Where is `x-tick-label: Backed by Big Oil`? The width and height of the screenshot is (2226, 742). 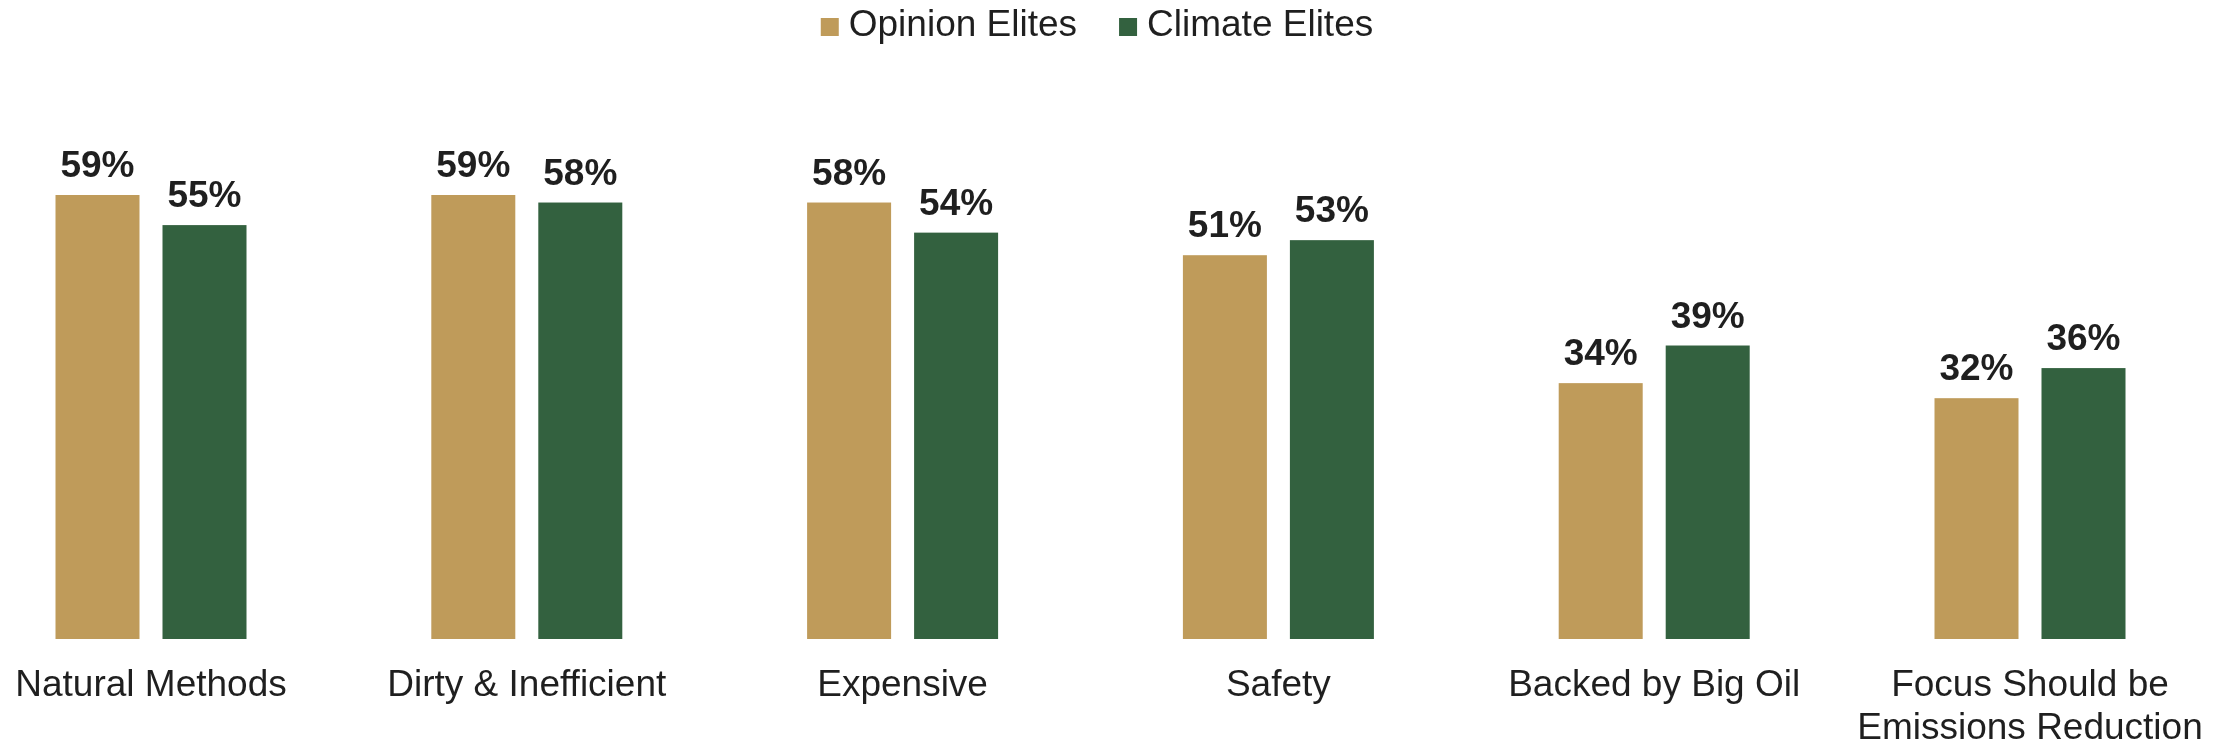
x-tick-label: Backed by Big Oil is located at coordinates (1654, 683).